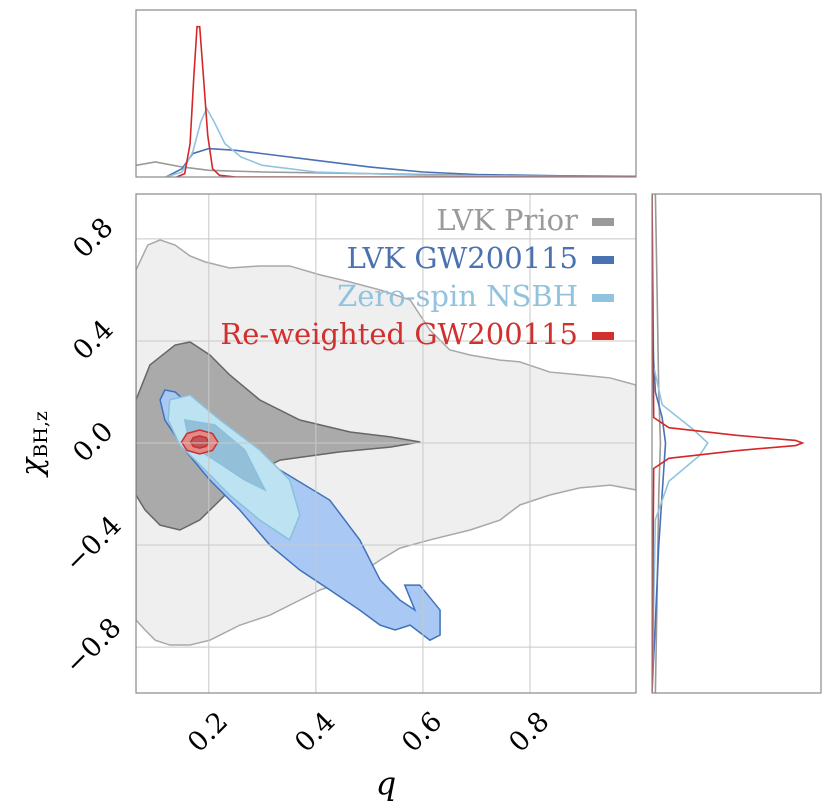 This screenshot has height=810, width=830. Describe the element at coordinates (93, 442) in the screenshot. I see `y-tick-label: 0.0` at that location.